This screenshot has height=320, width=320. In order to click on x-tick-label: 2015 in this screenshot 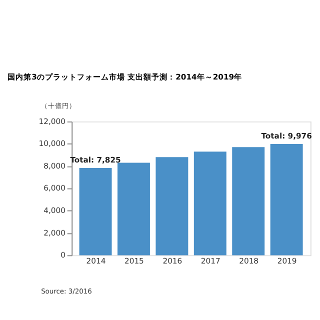, I will do `click(134, 261)`.